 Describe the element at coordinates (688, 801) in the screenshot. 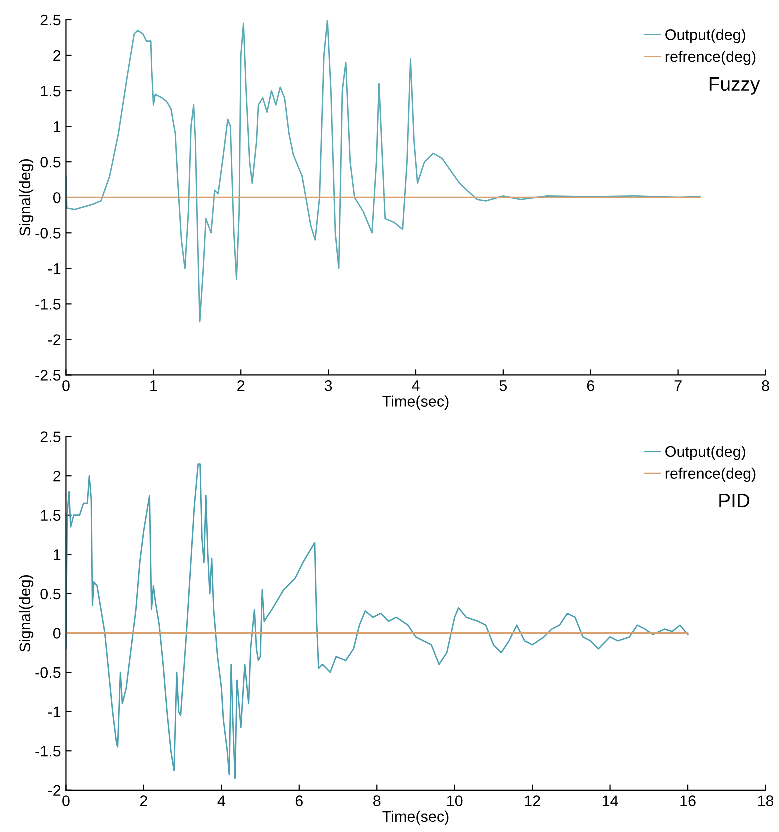

I see `x-tick-label: 16` at that location.